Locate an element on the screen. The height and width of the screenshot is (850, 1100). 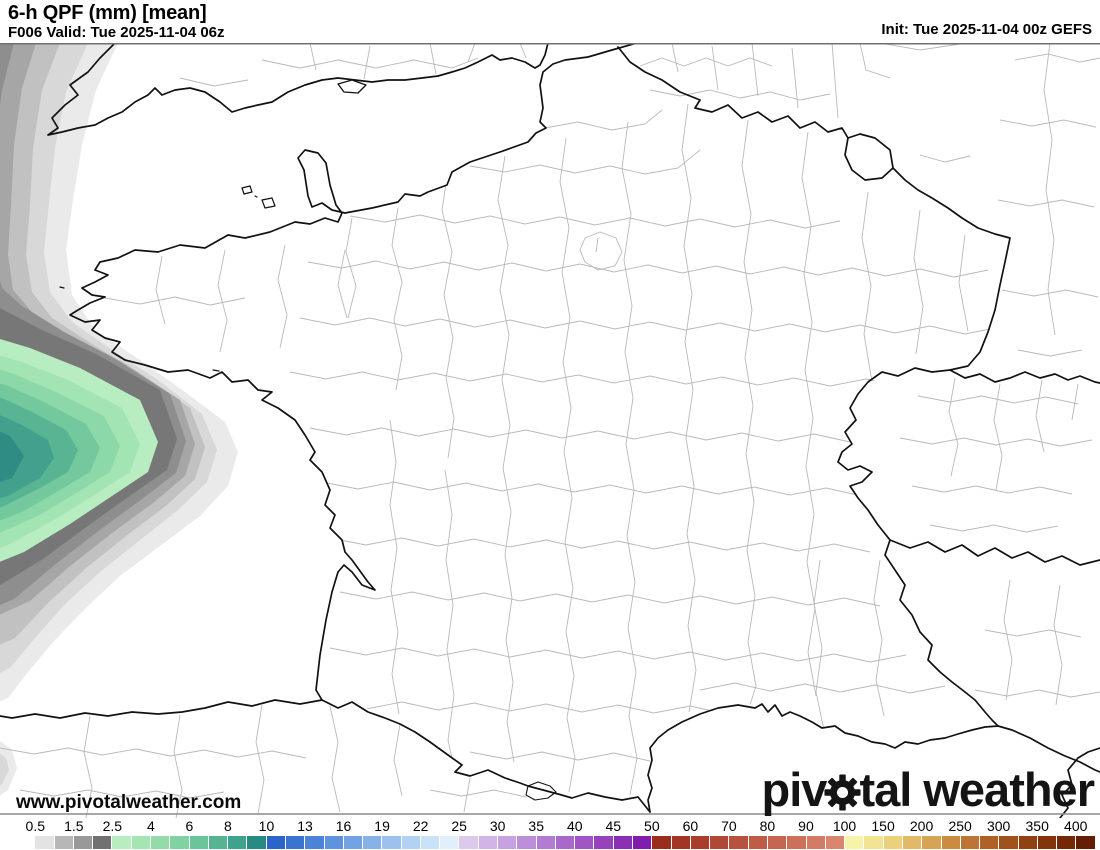
colorbar-tick: 4 is located at coordinates (150, 826).